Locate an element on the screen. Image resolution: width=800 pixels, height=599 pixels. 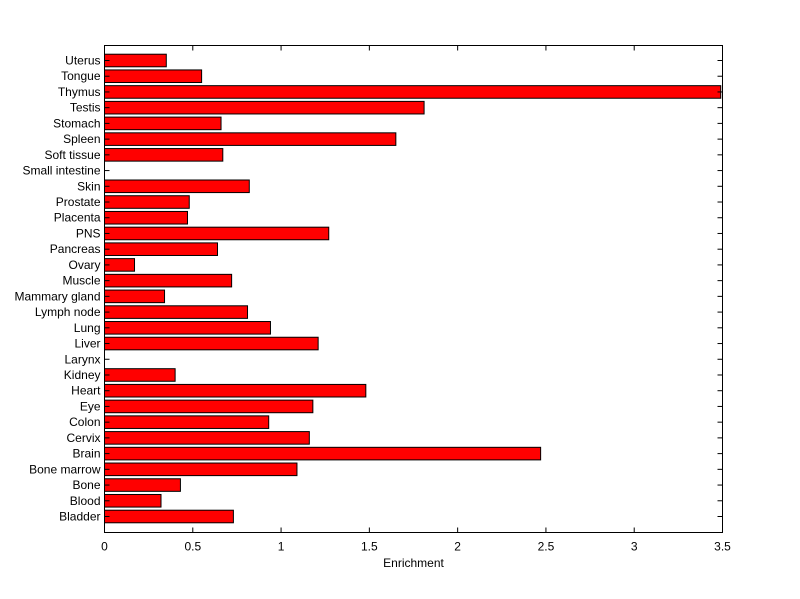
bar-uterus is located at coordinates (135, 60).